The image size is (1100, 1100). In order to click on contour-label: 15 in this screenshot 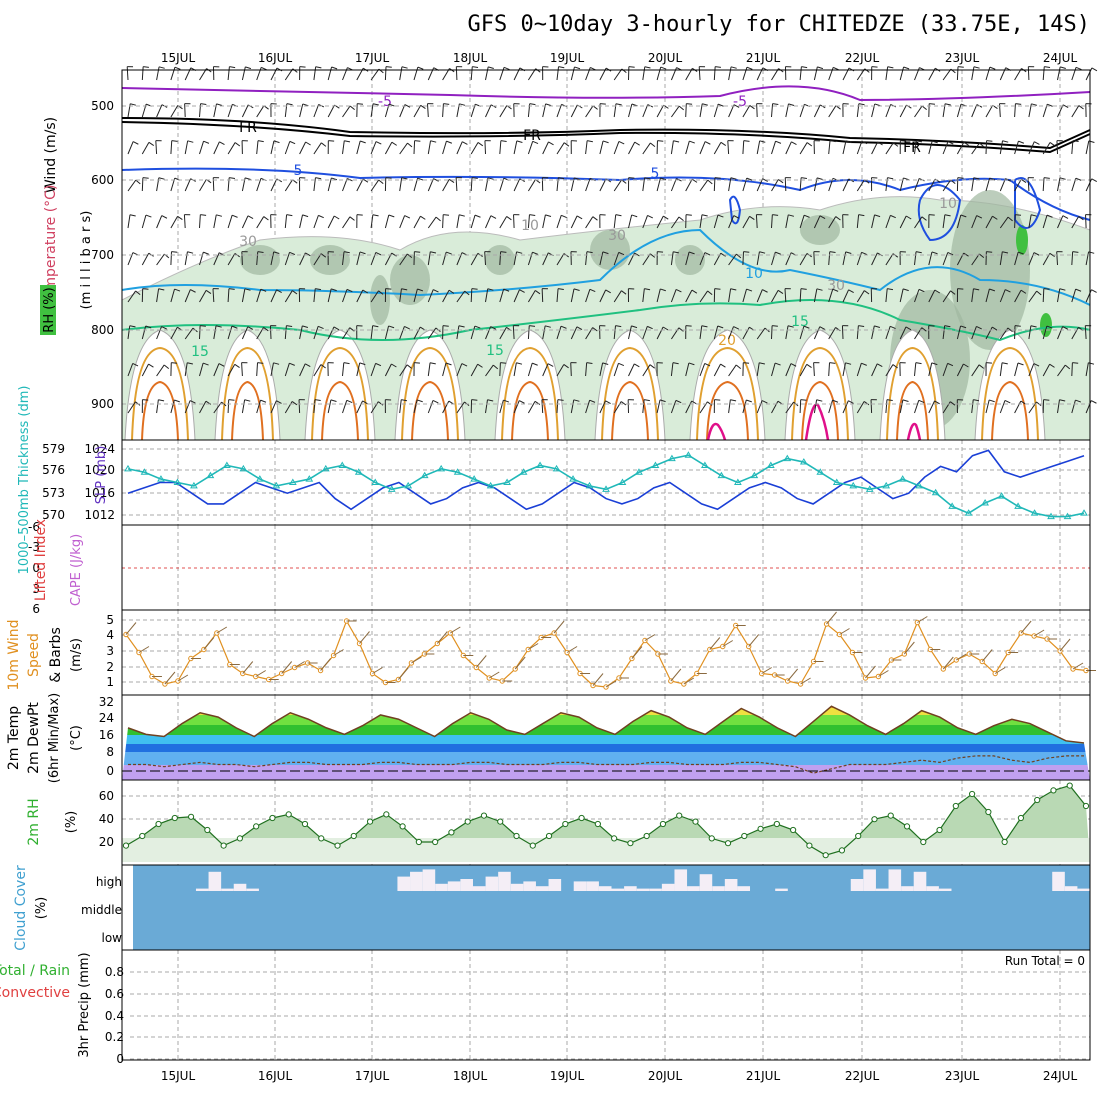, I will do `click(800, 322)`.